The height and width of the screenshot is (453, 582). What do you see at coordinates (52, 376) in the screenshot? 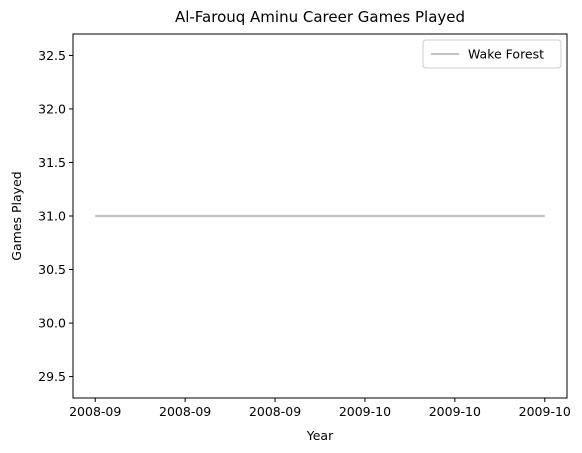
I see `y-tick-label: 29.5` at bounding box center [52, 376].